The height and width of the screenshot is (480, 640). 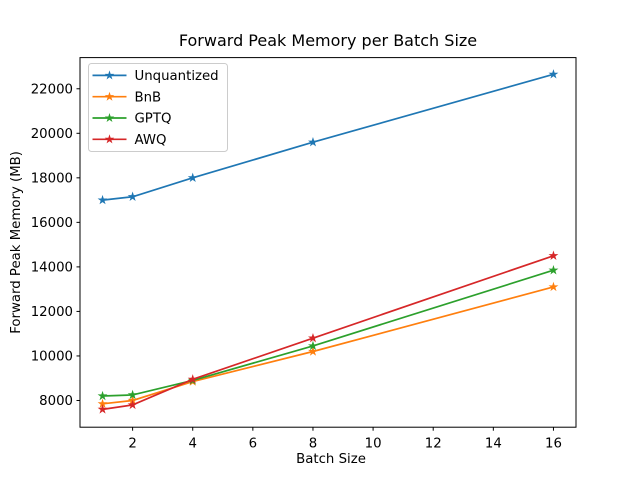 I want to click on y-tick-label-12000: 12000, so click(x=52, y=312).